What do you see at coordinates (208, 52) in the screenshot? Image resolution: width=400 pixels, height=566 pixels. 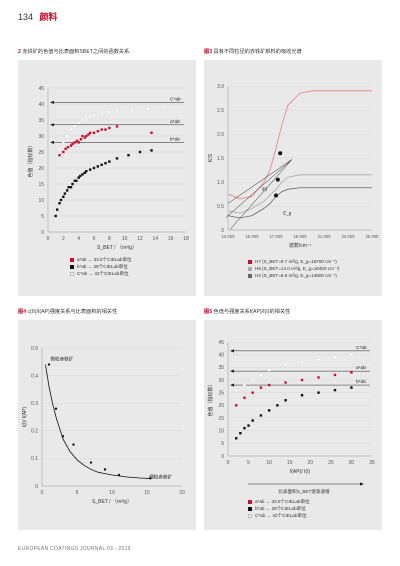 I see `fig3-caption-number: 图3` at bounding box center [208, 52].